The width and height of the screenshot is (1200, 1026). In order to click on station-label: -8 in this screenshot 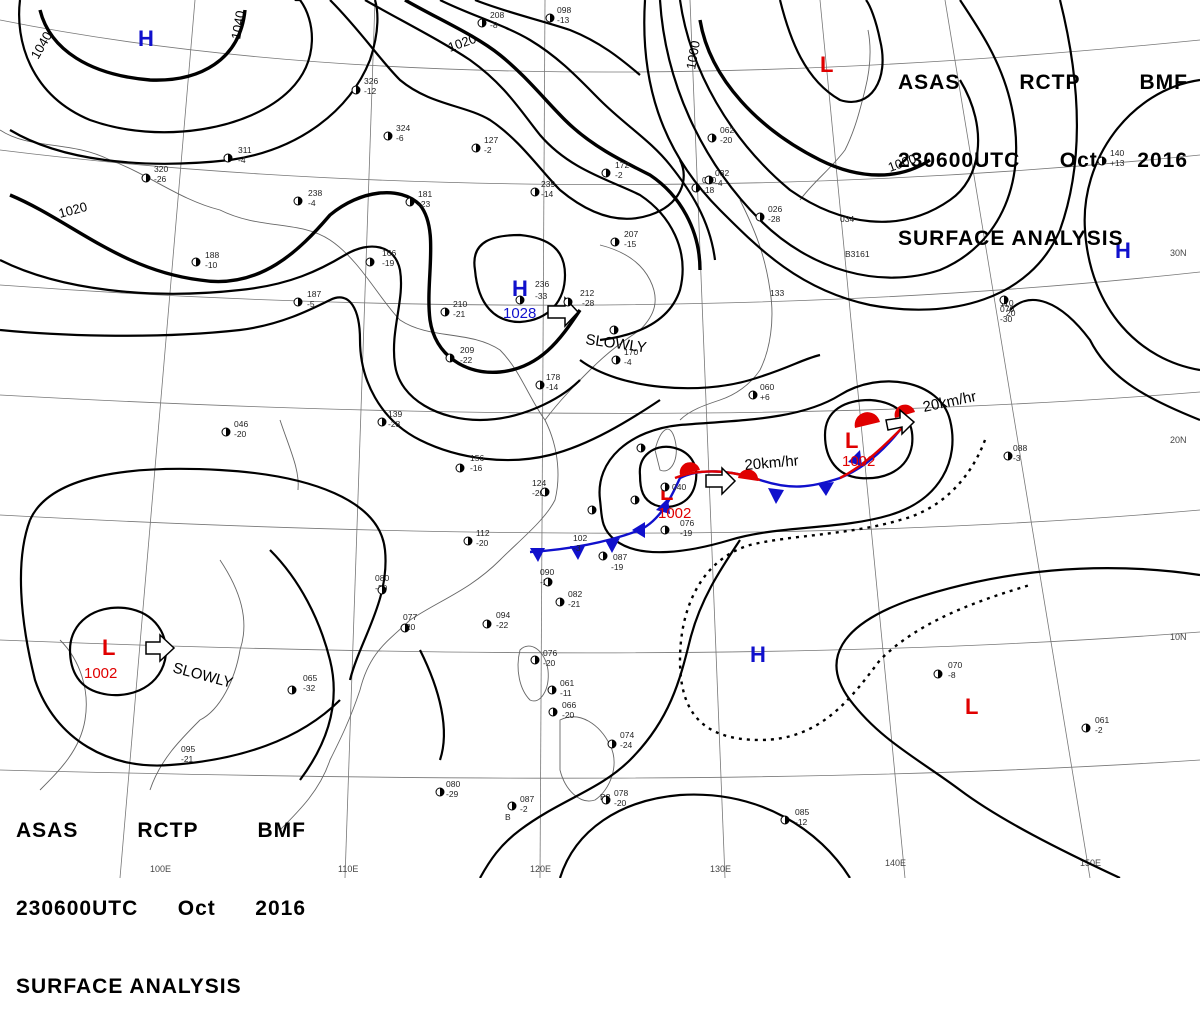, I will do `click(494, 25)`.